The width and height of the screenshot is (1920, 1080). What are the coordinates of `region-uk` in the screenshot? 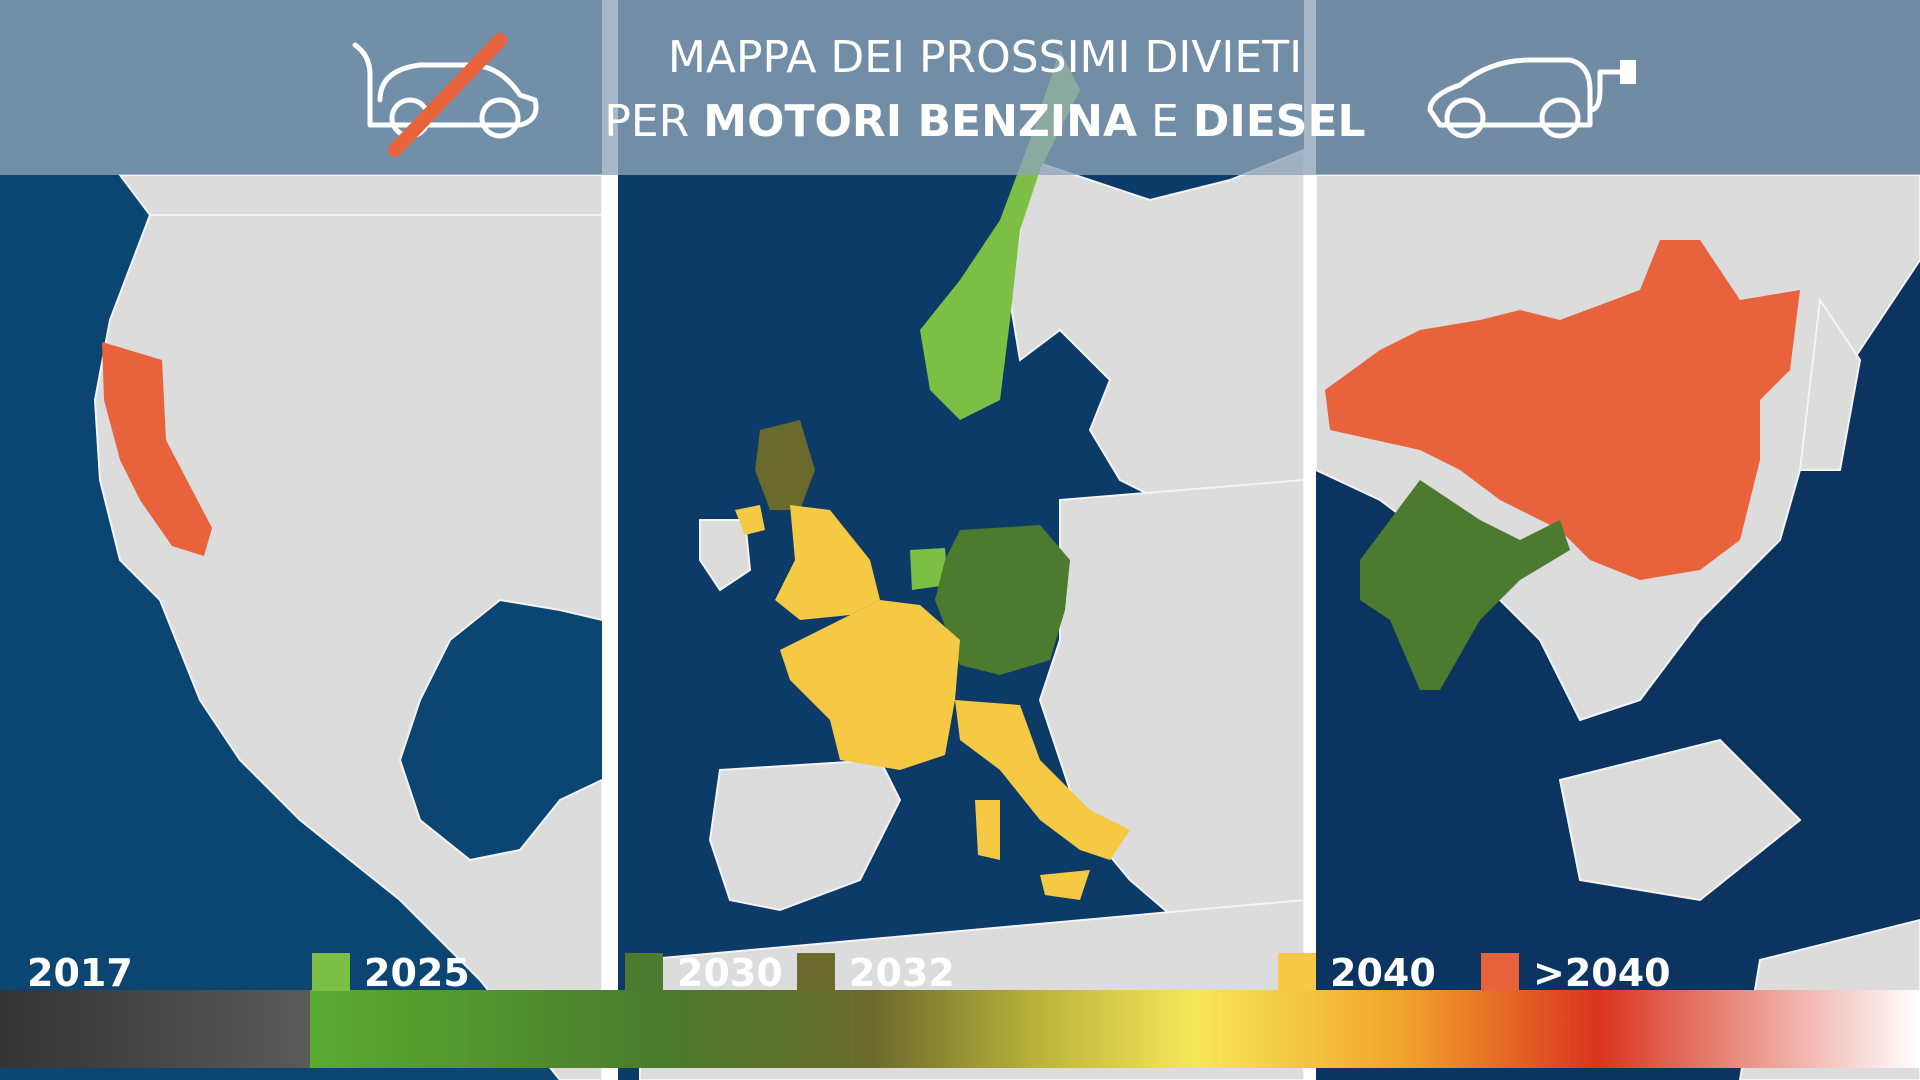 It's located at (827, 562).